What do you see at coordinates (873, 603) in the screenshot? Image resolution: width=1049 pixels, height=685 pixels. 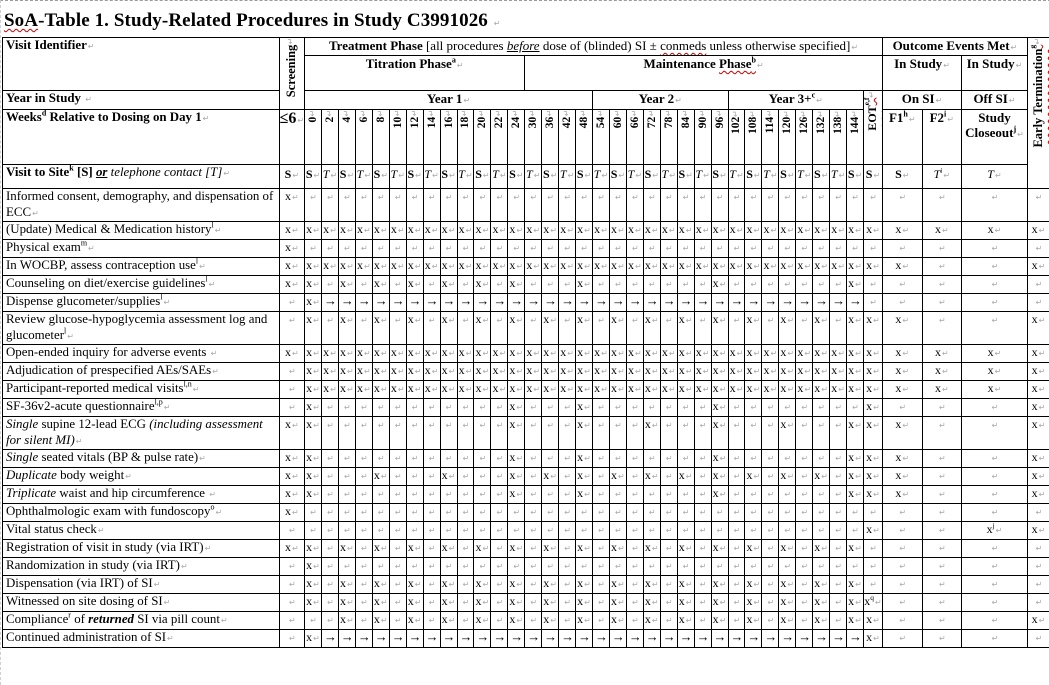 I see `grid-cell: xq↵` at bounding box center [873, 603].